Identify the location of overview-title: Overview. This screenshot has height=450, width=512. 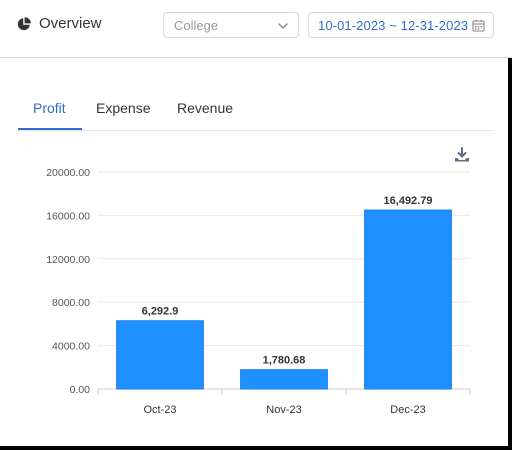
(59, 23).